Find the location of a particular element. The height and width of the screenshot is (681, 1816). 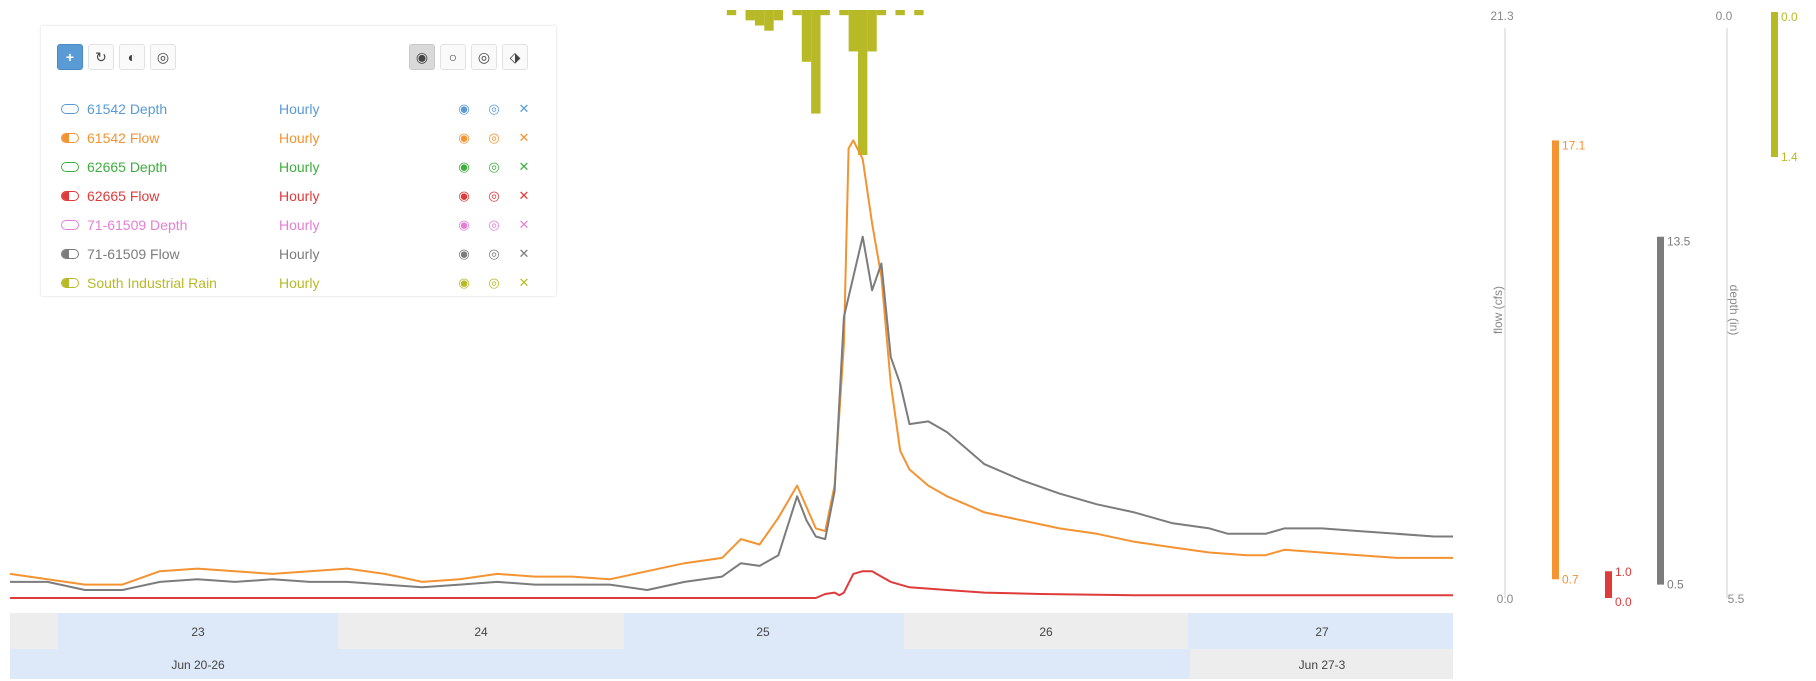

range-marker-min: 1.4 is located at coordinates (1789, 157).